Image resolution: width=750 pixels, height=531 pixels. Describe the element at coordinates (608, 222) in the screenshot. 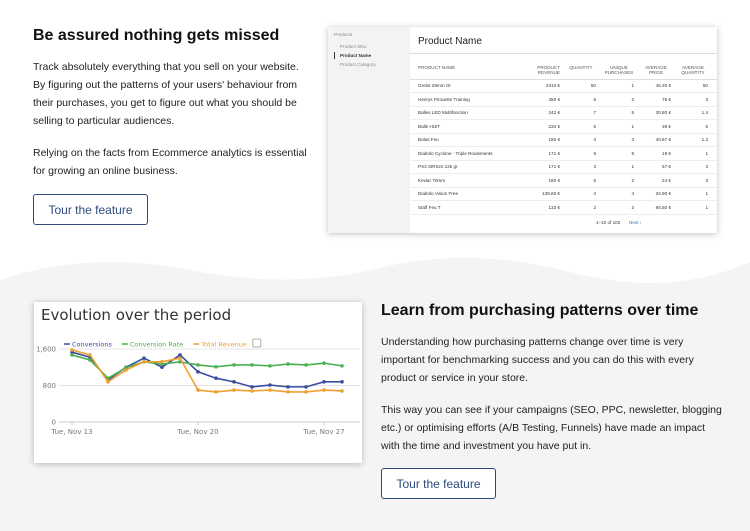

I see `pagination-range: 1–10 of 102` at that location.